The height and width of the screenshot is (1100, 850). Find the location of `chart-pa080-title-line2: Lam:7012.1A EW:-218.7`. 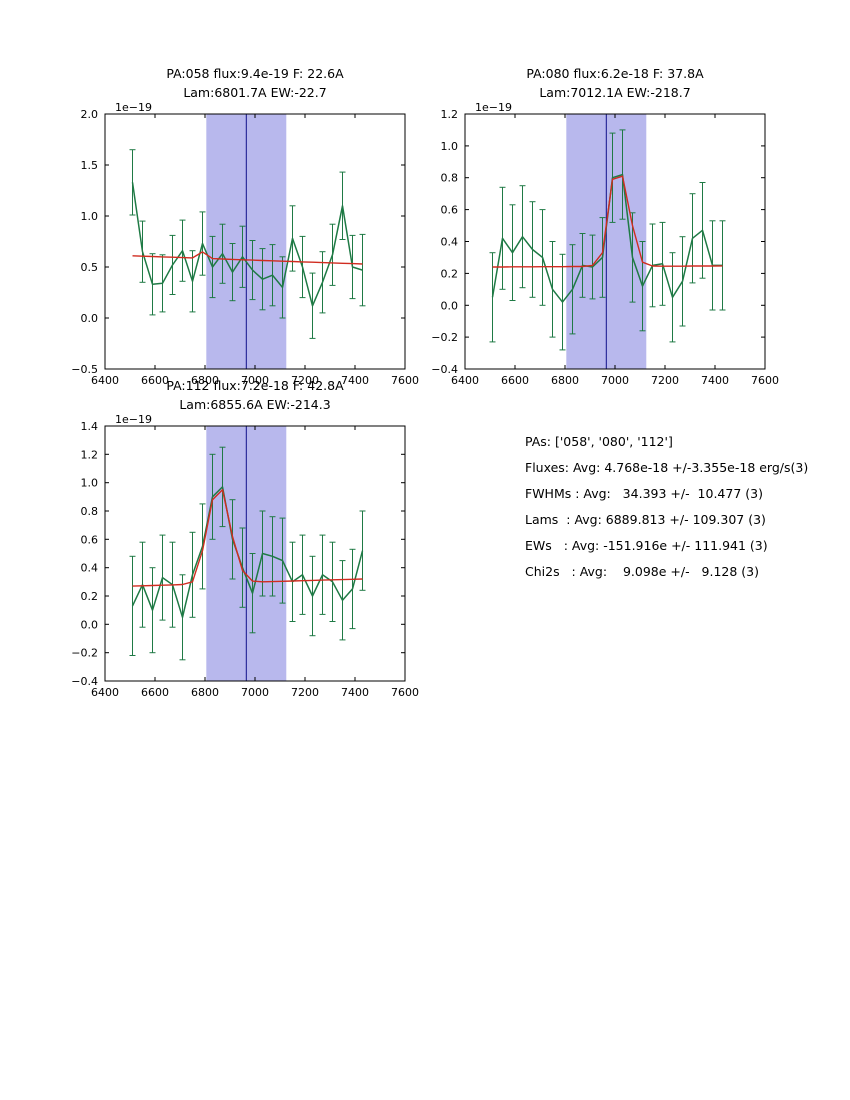

chart-pa080-title-line2: Lam:7012.1A EW:-218.7 is located at coordinates (615, 92).